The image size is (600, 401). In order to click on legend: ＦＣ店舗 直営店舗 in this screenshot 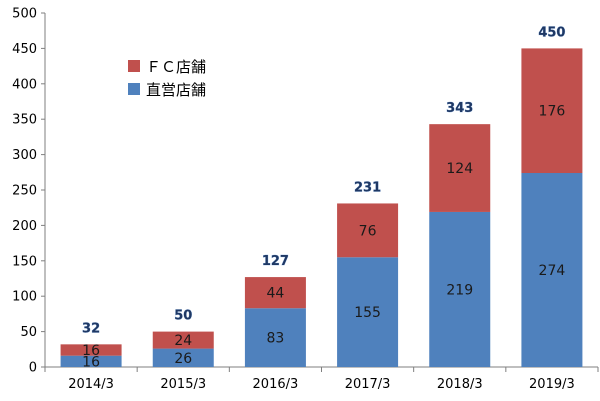, I will do `click(167, 78)`.